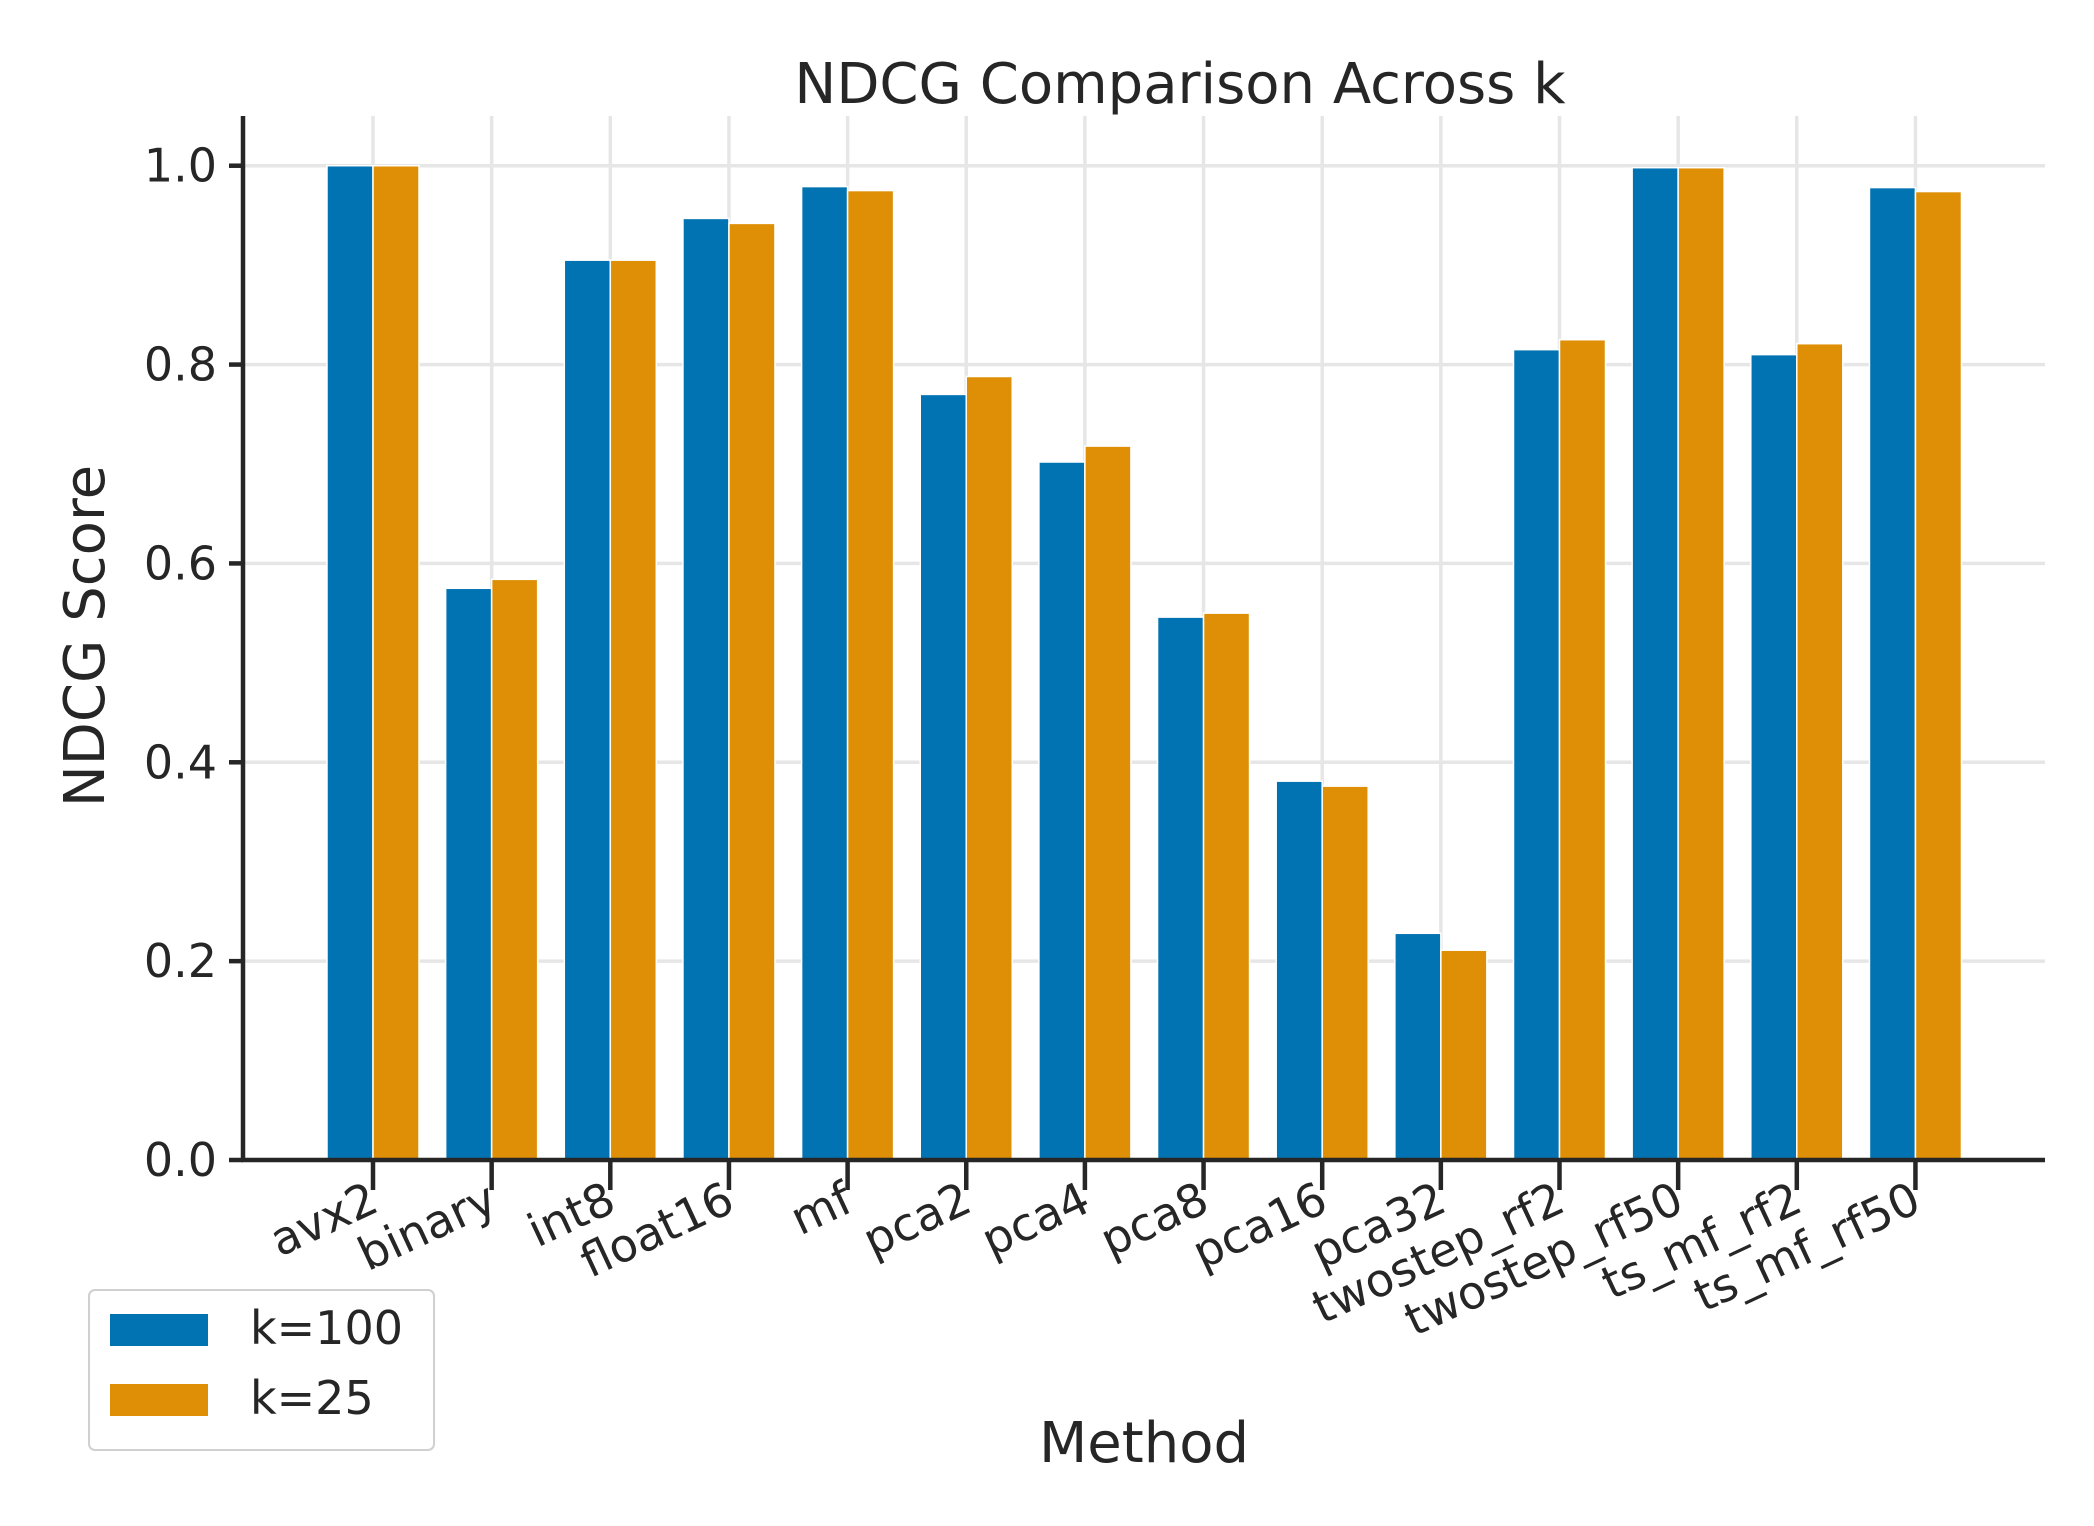 Image resolution: width=2094 pixels, height=1526 pixels. I want to click on bar-k100-pca2, so click(943, 777).